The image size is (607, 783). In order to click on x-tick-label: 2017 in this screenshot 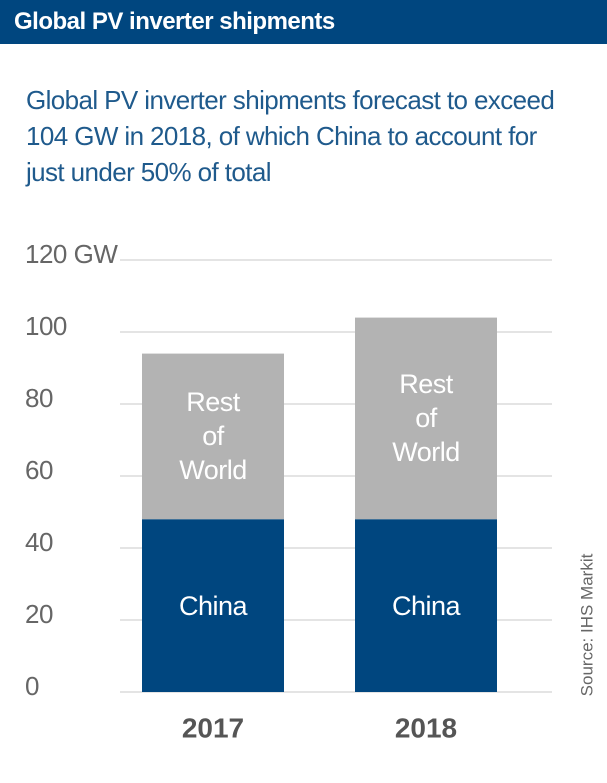, I will do `click(213, 727)`.